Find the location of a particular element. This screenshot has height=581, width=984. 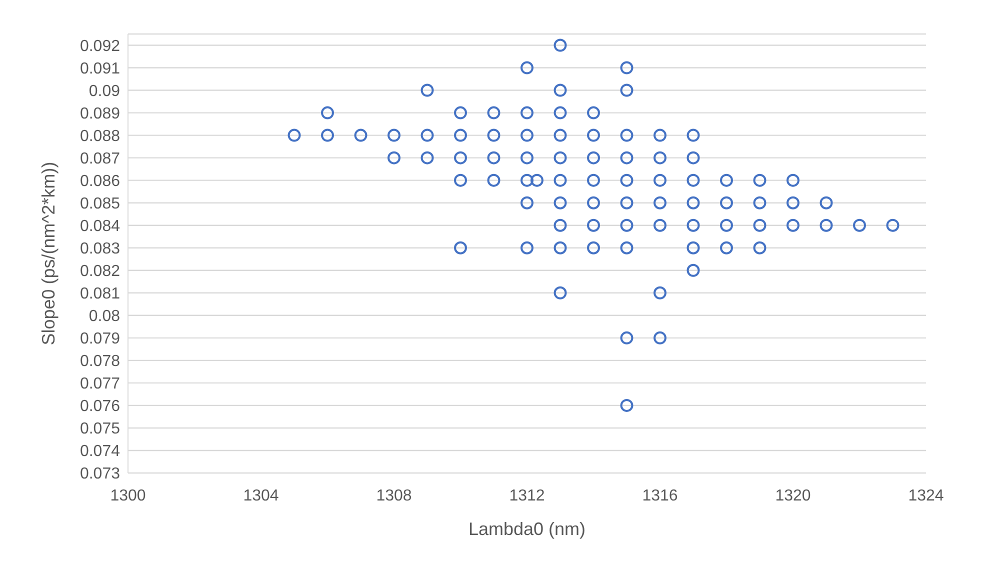

y-tick-label: 0.087 is located at coordinates (100, 159).